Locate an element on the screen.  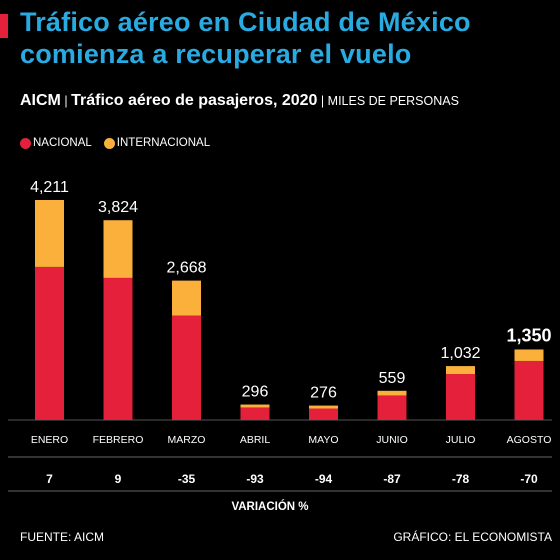
bar-internacional-mayo is located at coordinates (323, 407).